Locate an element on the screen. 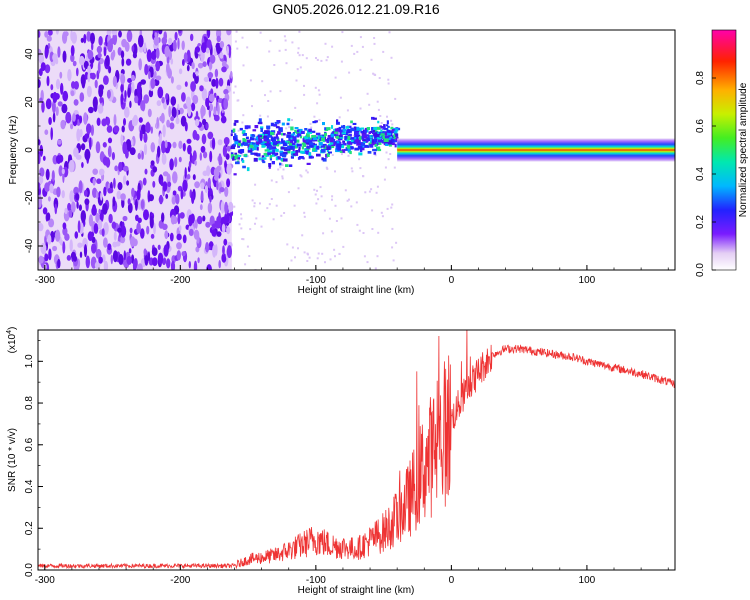 The height and width of the screenshot is (600, 750). y-tick-label: 0.4 is located at coordinates (29, 486).